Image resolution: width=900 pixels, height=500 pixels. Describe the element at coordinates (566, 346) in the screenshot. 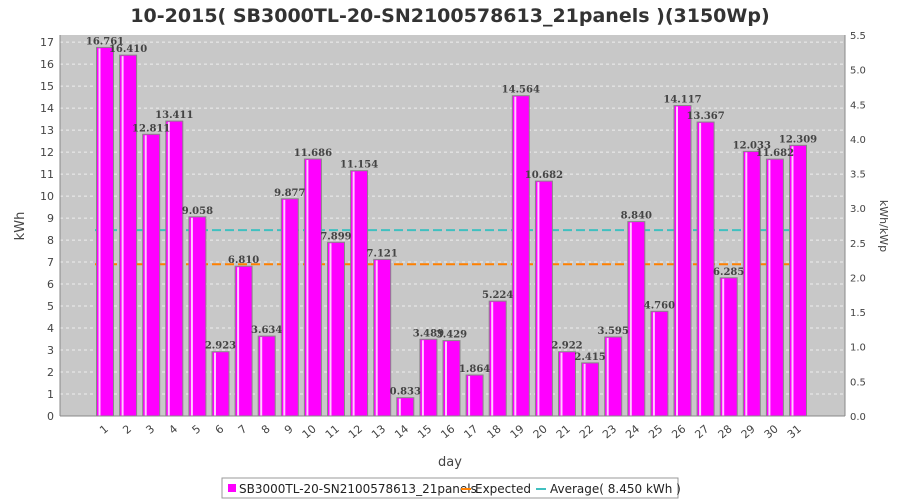

I see `data-label: 2.922` at that location.